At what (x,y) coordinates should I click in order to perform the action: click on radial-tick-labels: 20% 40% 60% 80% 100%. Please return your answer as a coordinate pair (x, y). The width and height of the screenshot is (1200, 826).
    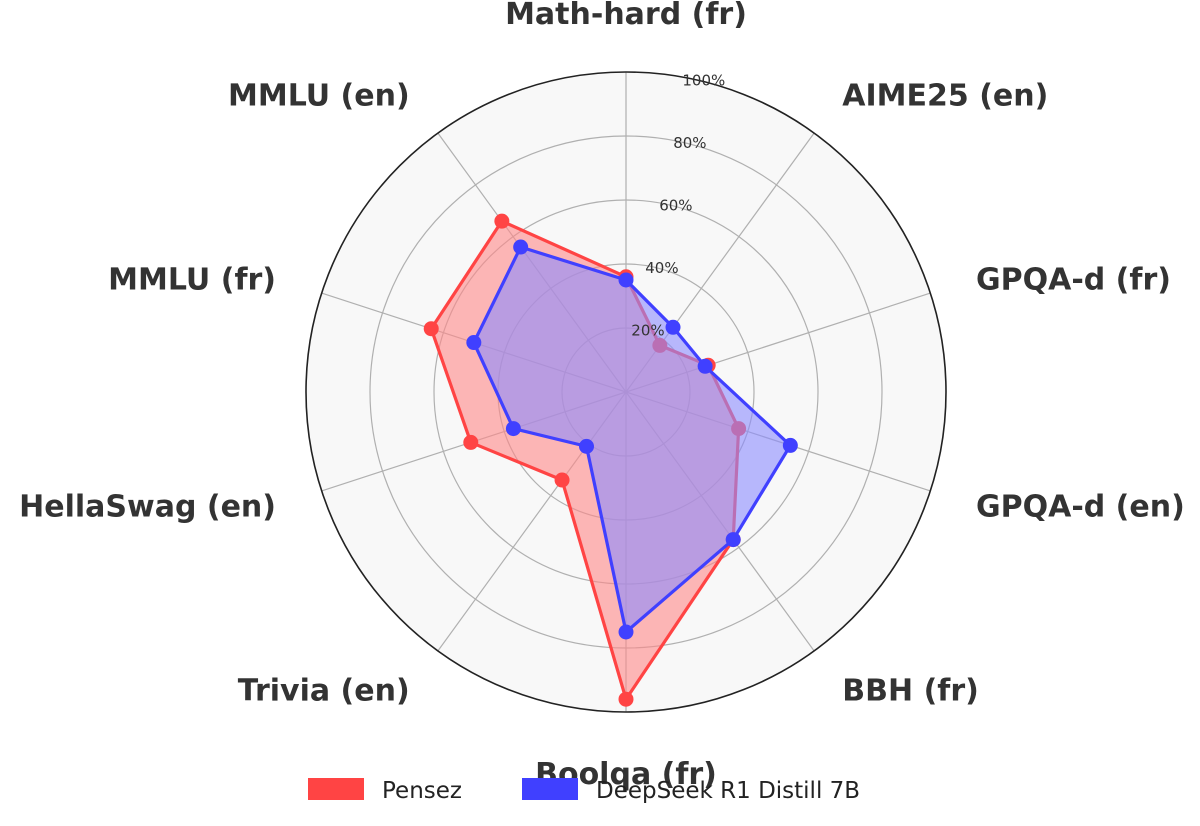
    Looking at the image, I should click on (678, 206).